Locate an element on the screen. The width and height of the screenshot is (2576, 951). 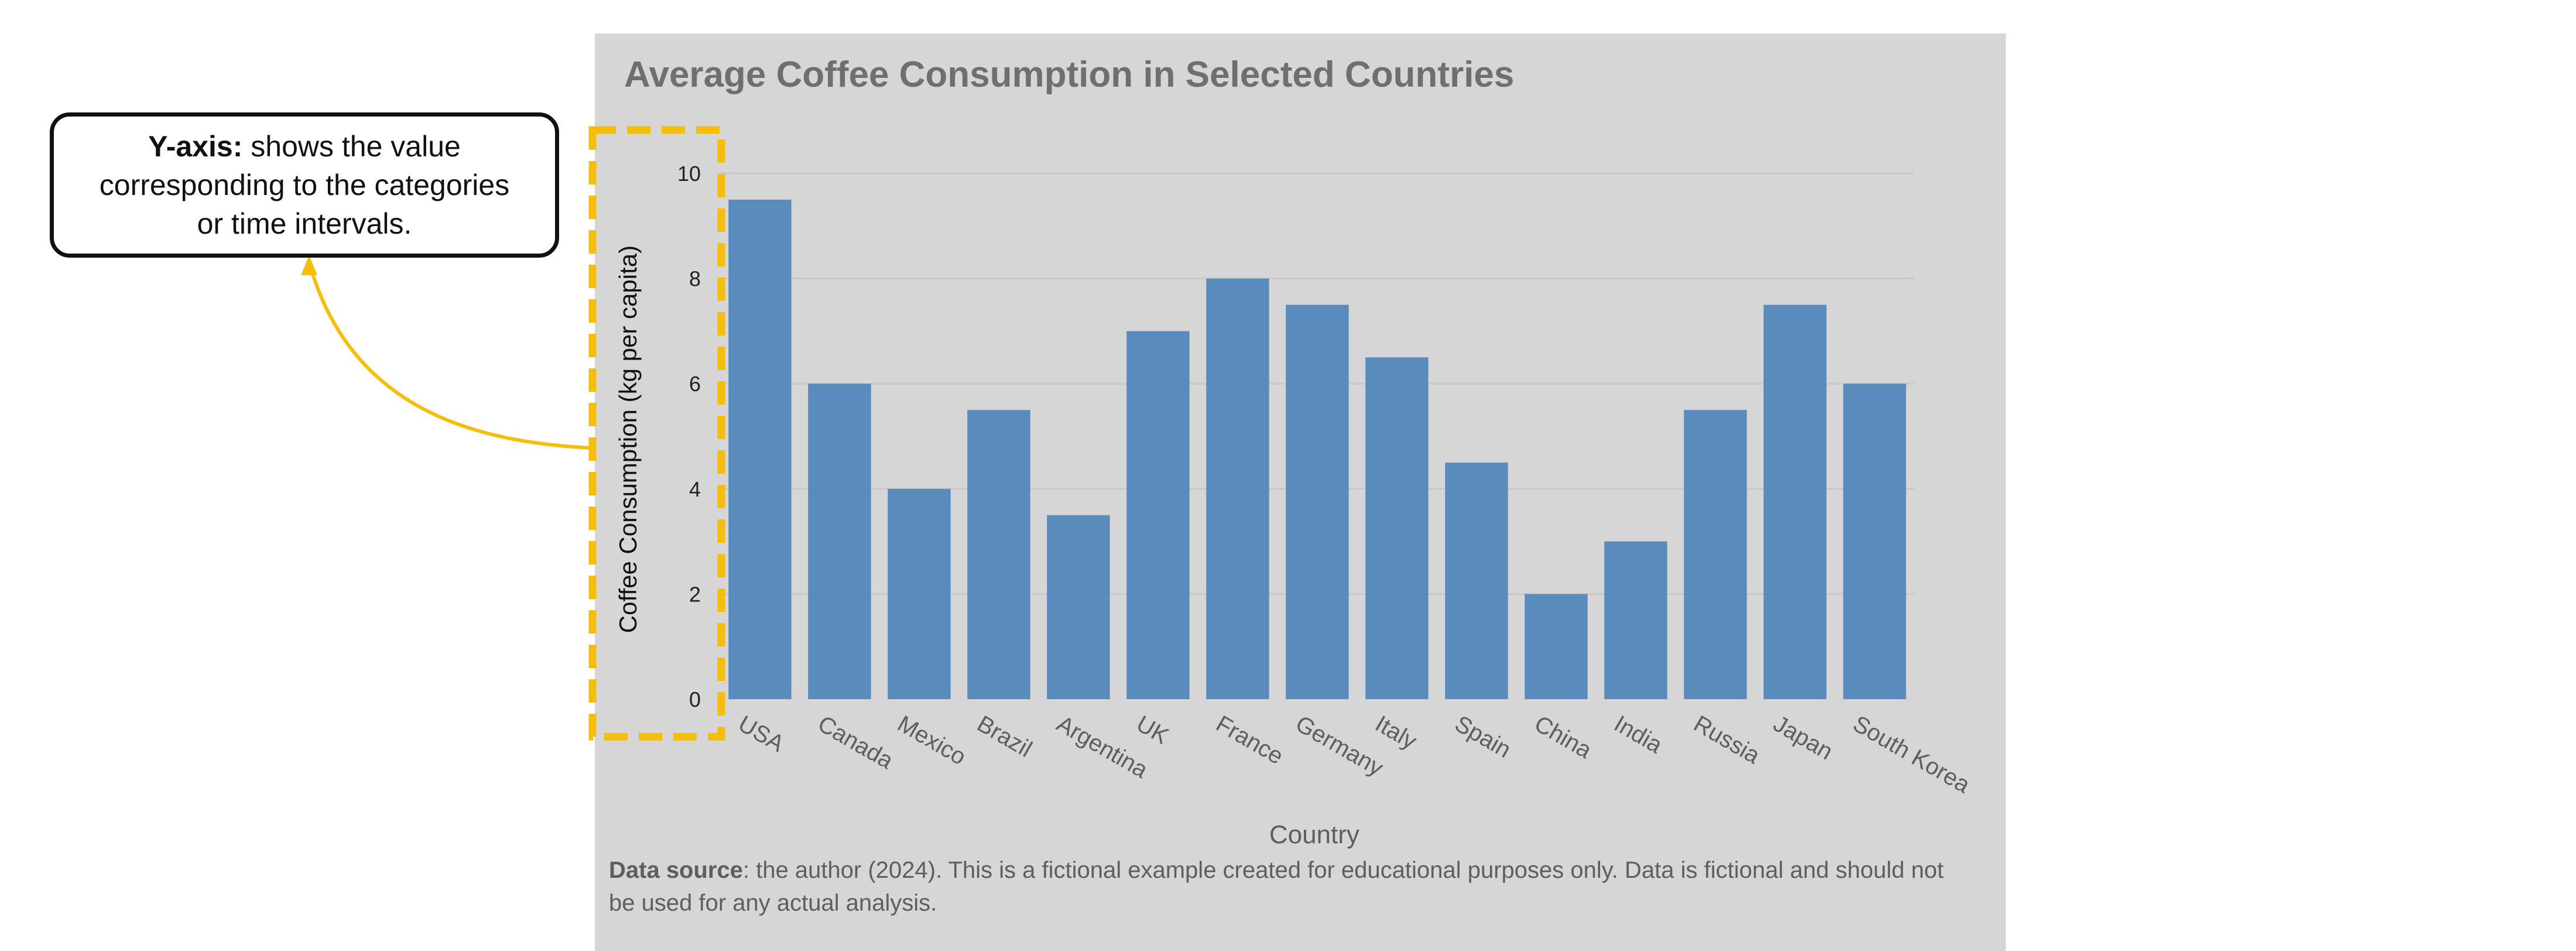
y-axis-highlight-box is located at coordinates (656, 434).